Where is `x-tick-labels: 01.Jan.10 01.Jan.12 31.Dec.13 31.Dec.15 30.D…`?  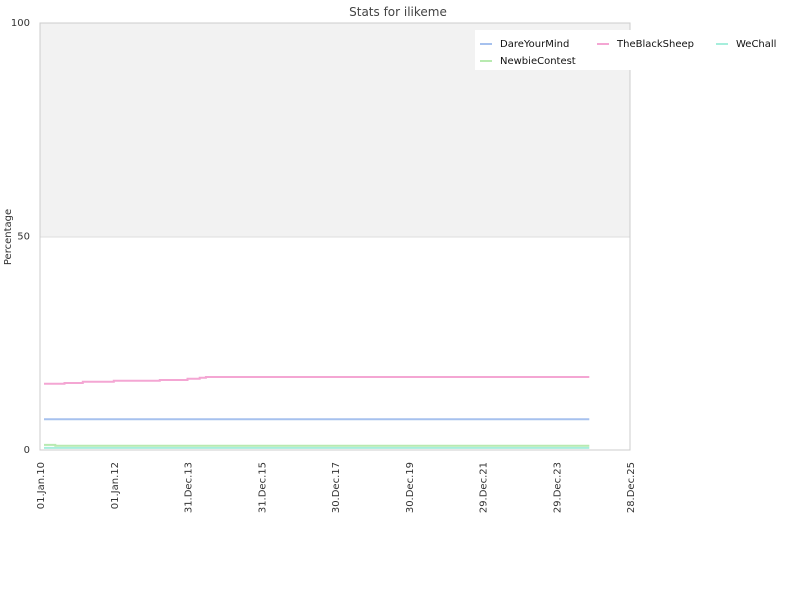 x-tick-labels: 01.Jan.10 01.Jan.12 31.Dec.13 31.Dec.15 30.D… is located at coordinates (336, 487).